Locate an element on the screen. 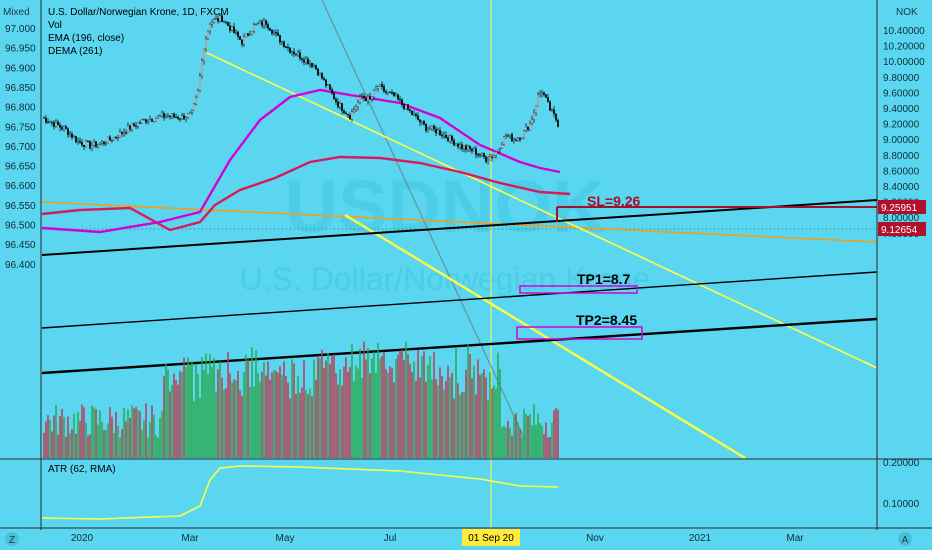  time-axis-tick: Mar is located at coordinates (795, 538).